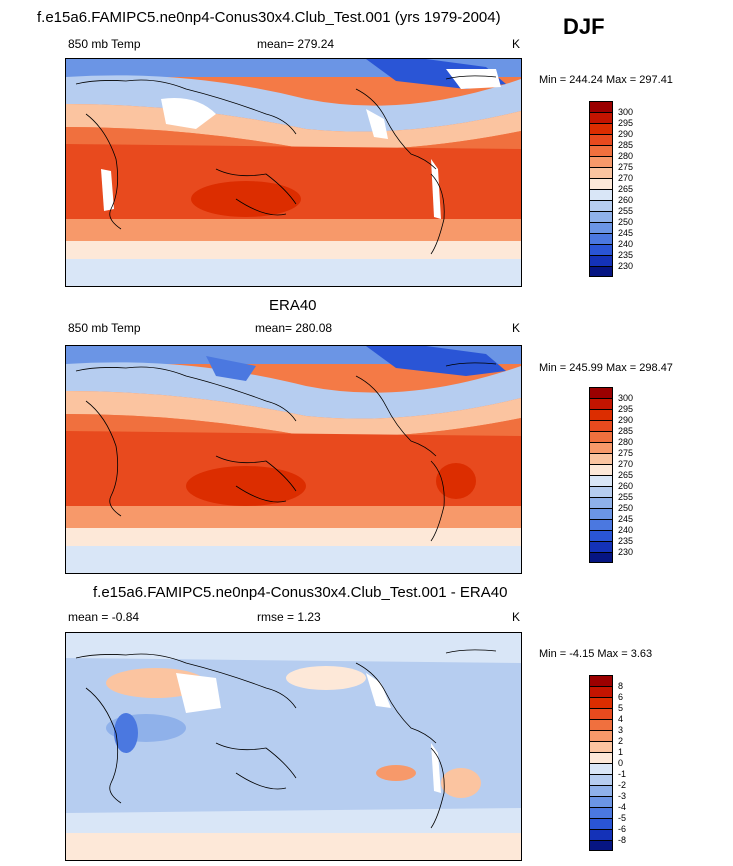 The image size is (733, 866). I want to click on panel1-minmax: Min = 244.24 Max = 297.41, so click(606, 80).